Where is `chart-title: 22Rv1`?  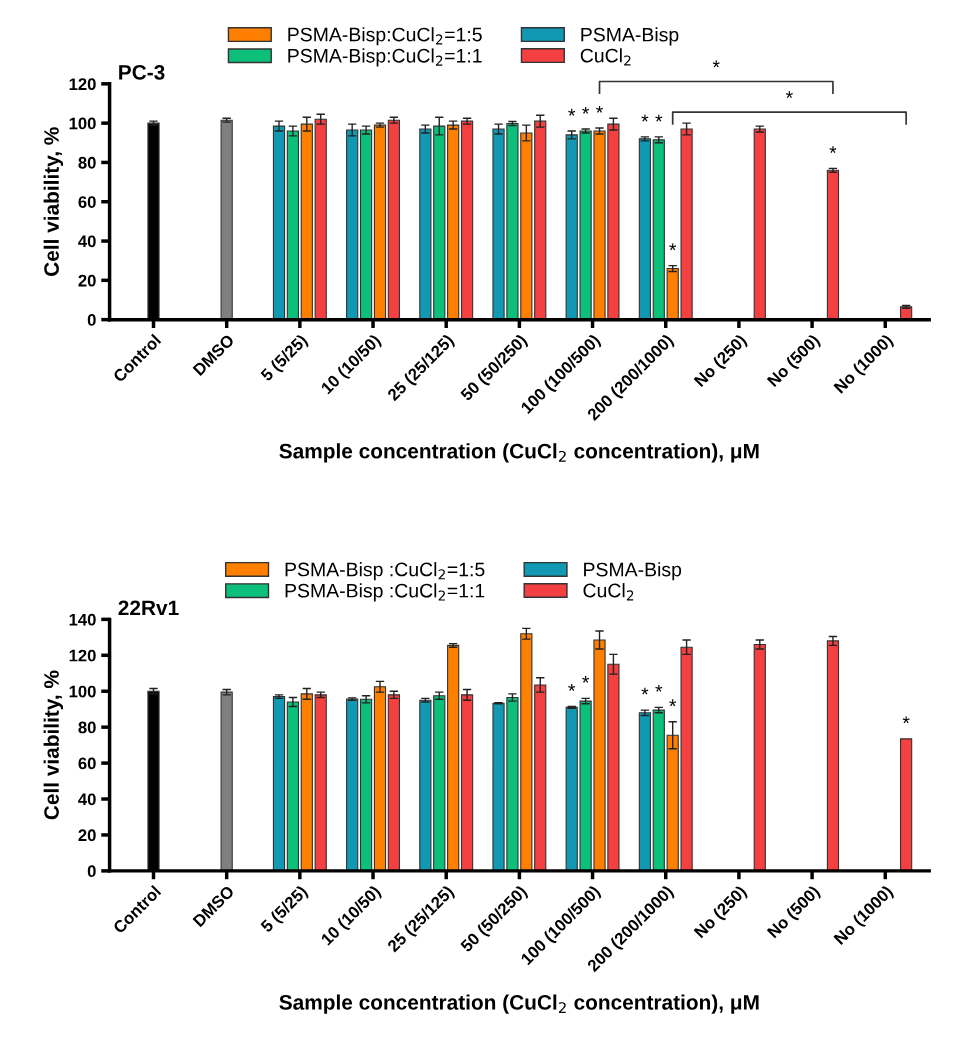 chart-title: 22Rv1 is located at coordinates (148, 608).